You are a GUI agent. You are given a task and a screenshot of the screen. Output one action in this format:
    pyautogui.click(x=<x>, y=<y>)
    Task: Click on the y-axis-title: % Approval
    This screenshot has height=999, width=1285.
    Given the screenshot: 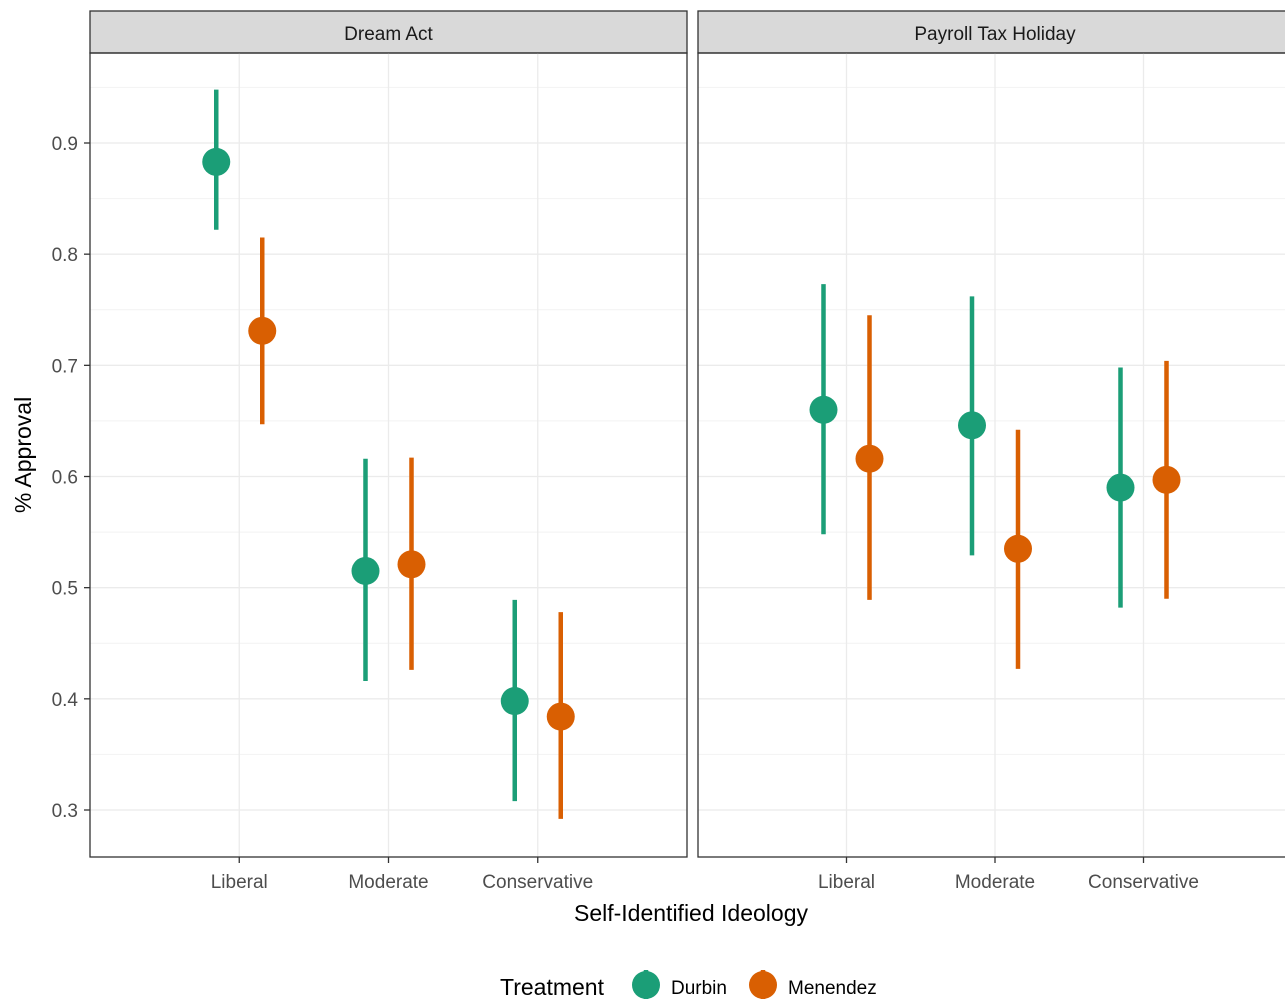 What is the action you would take?
    pyautogui.click(x=23, y=455)
    